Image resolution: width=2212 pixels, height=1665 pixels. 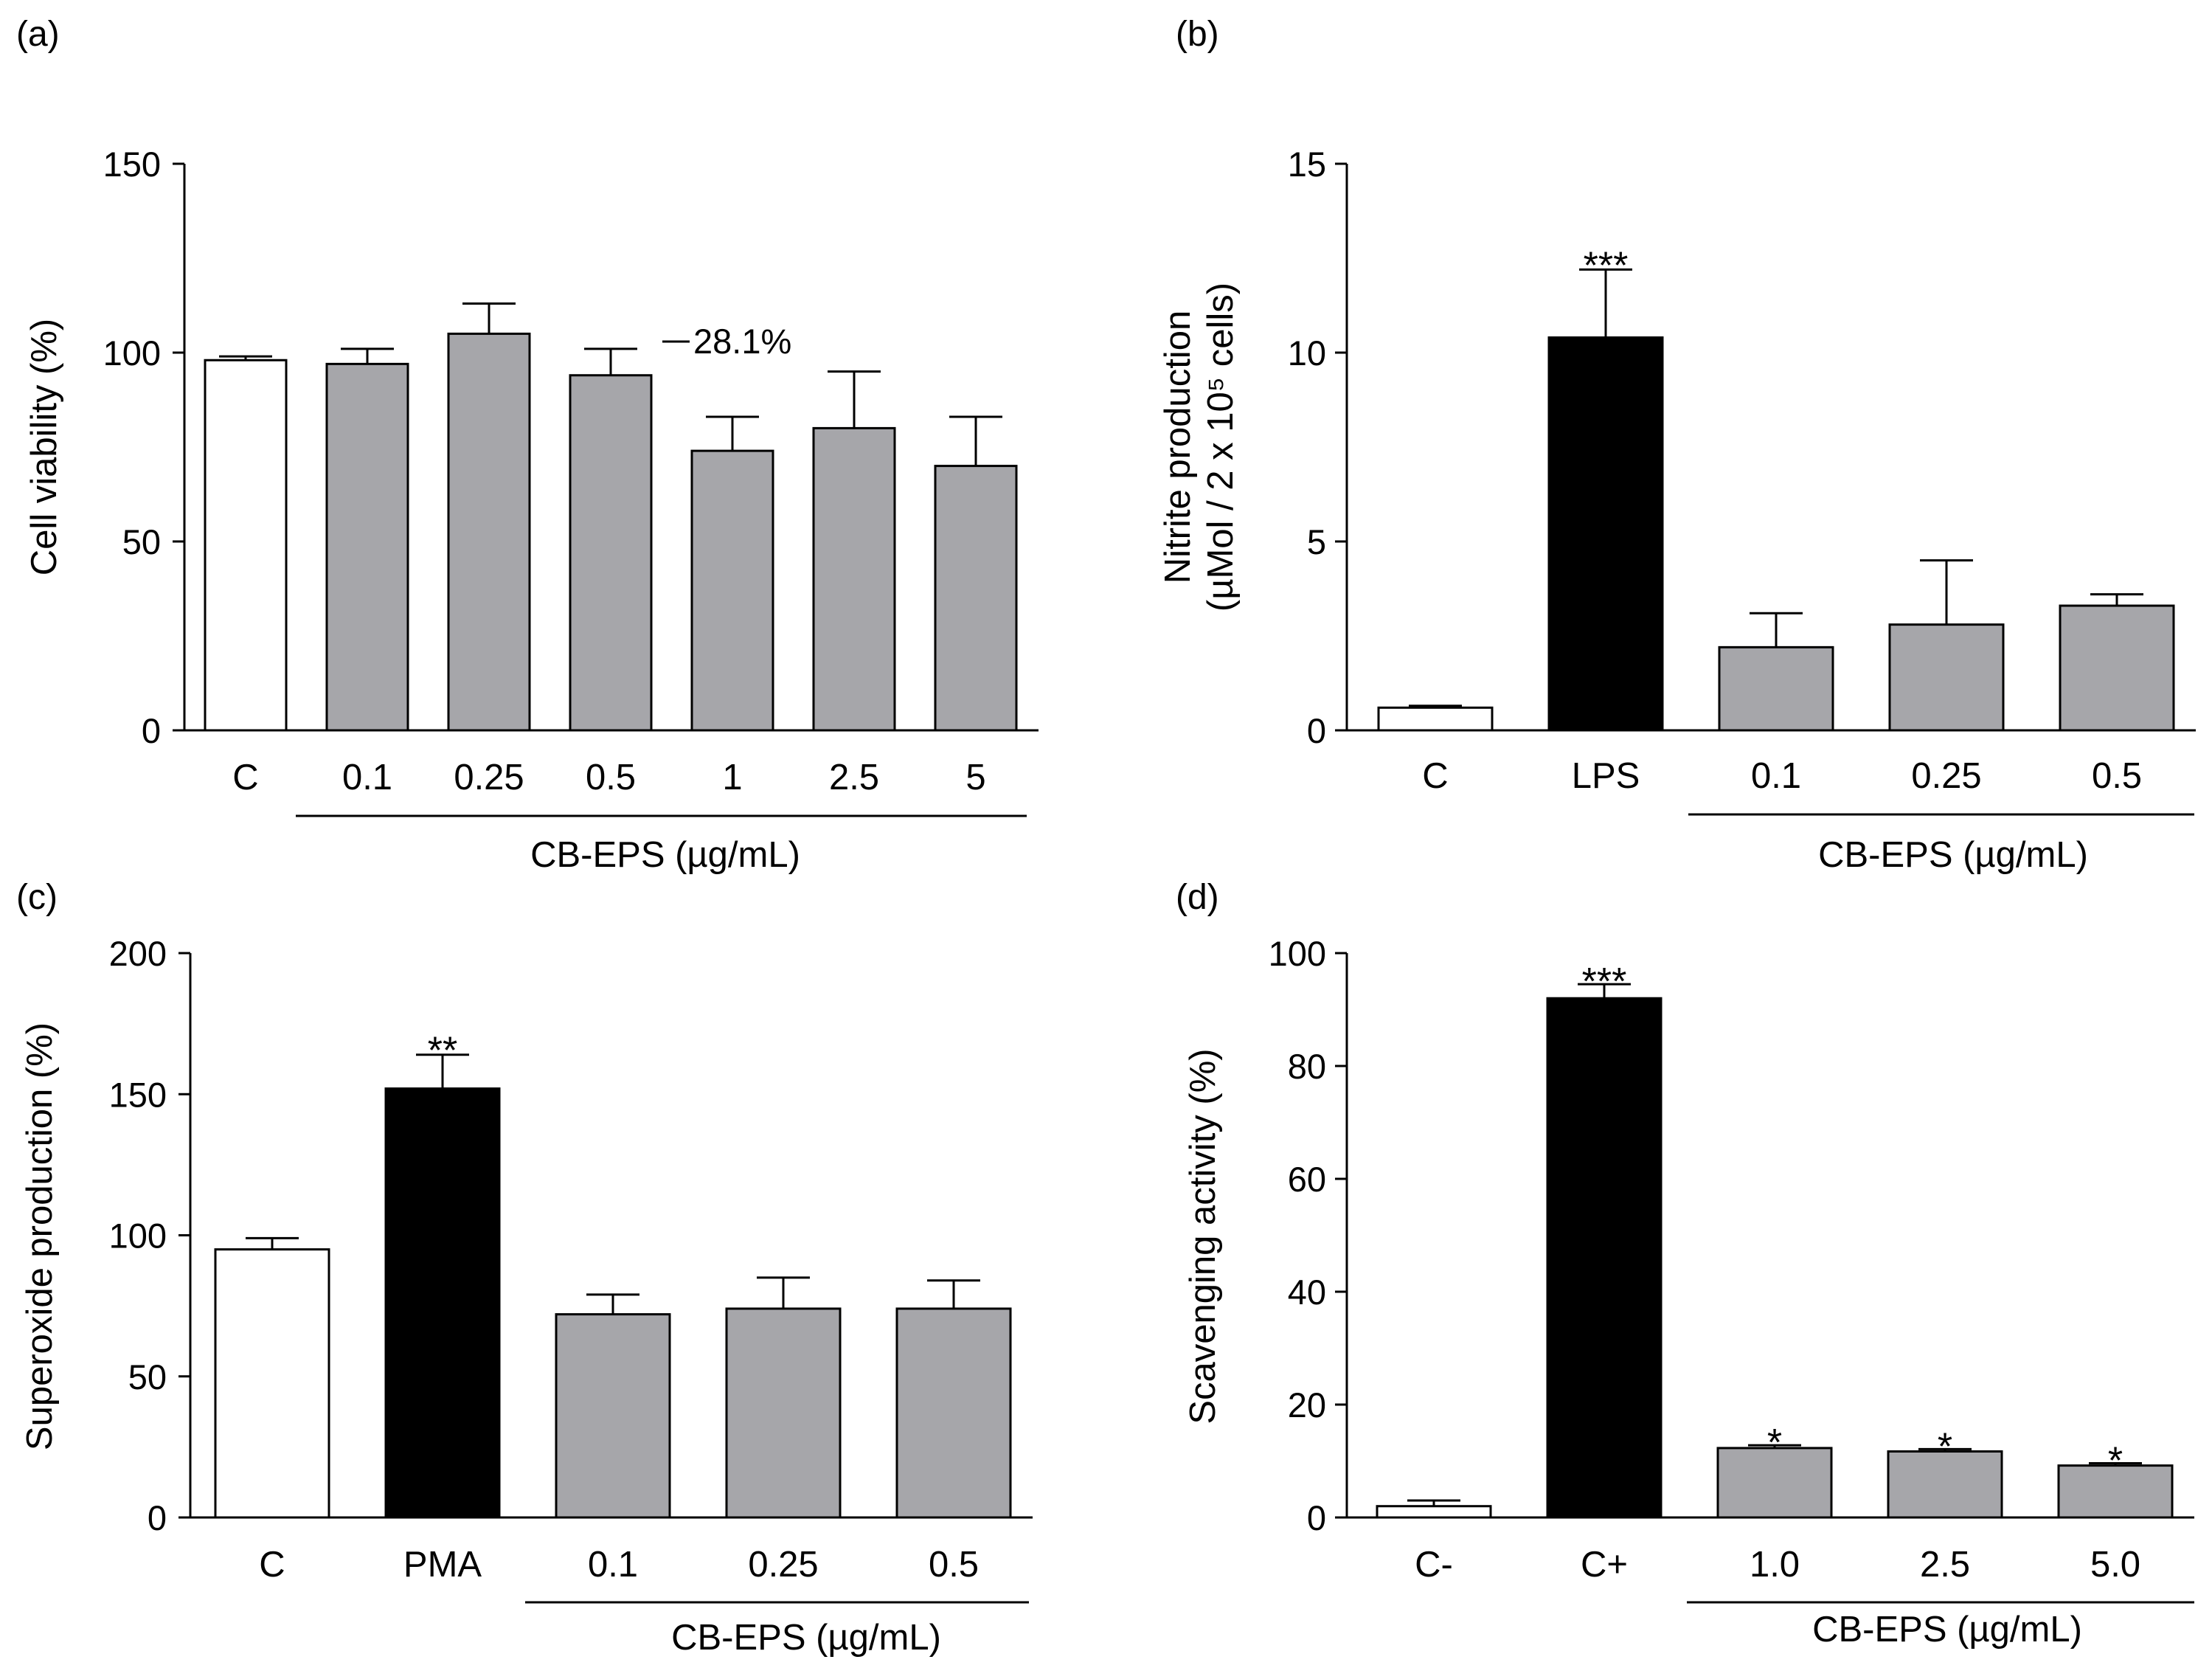 I want to click on y-axis-title-units: (µMol / 2 x 10⁵ cells), so click(x=1221, y=447).